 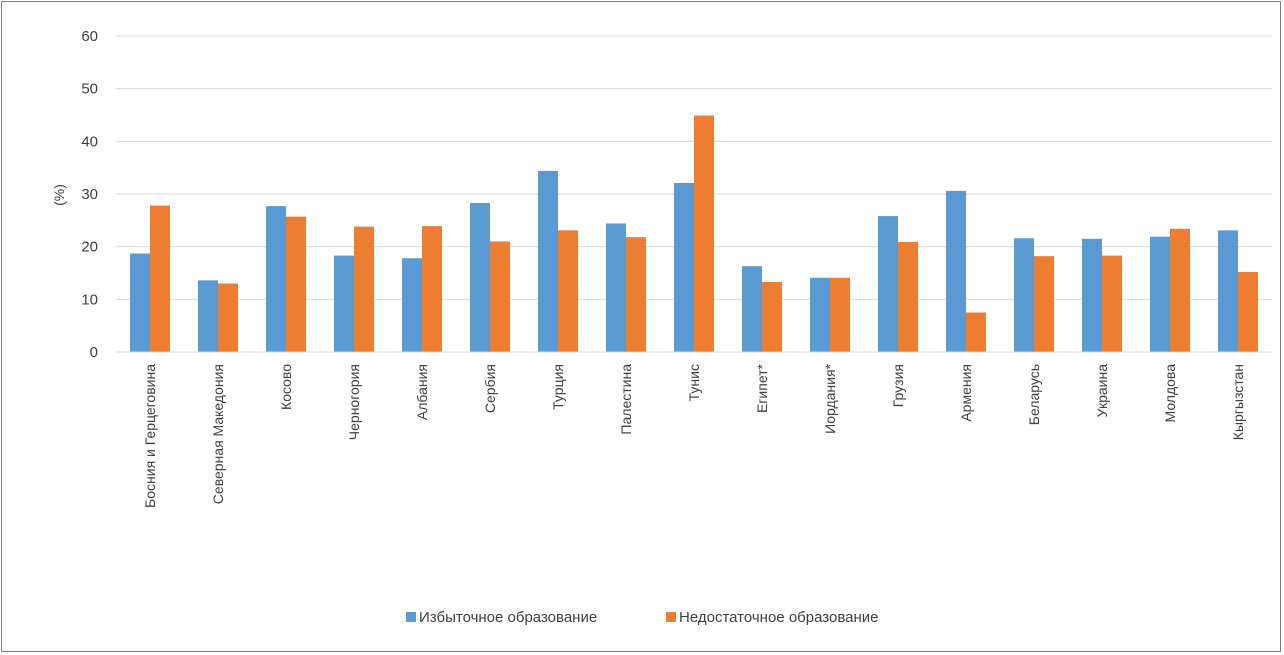 I want to click on x-category-label: Черногория, so click(x=354, y=402).